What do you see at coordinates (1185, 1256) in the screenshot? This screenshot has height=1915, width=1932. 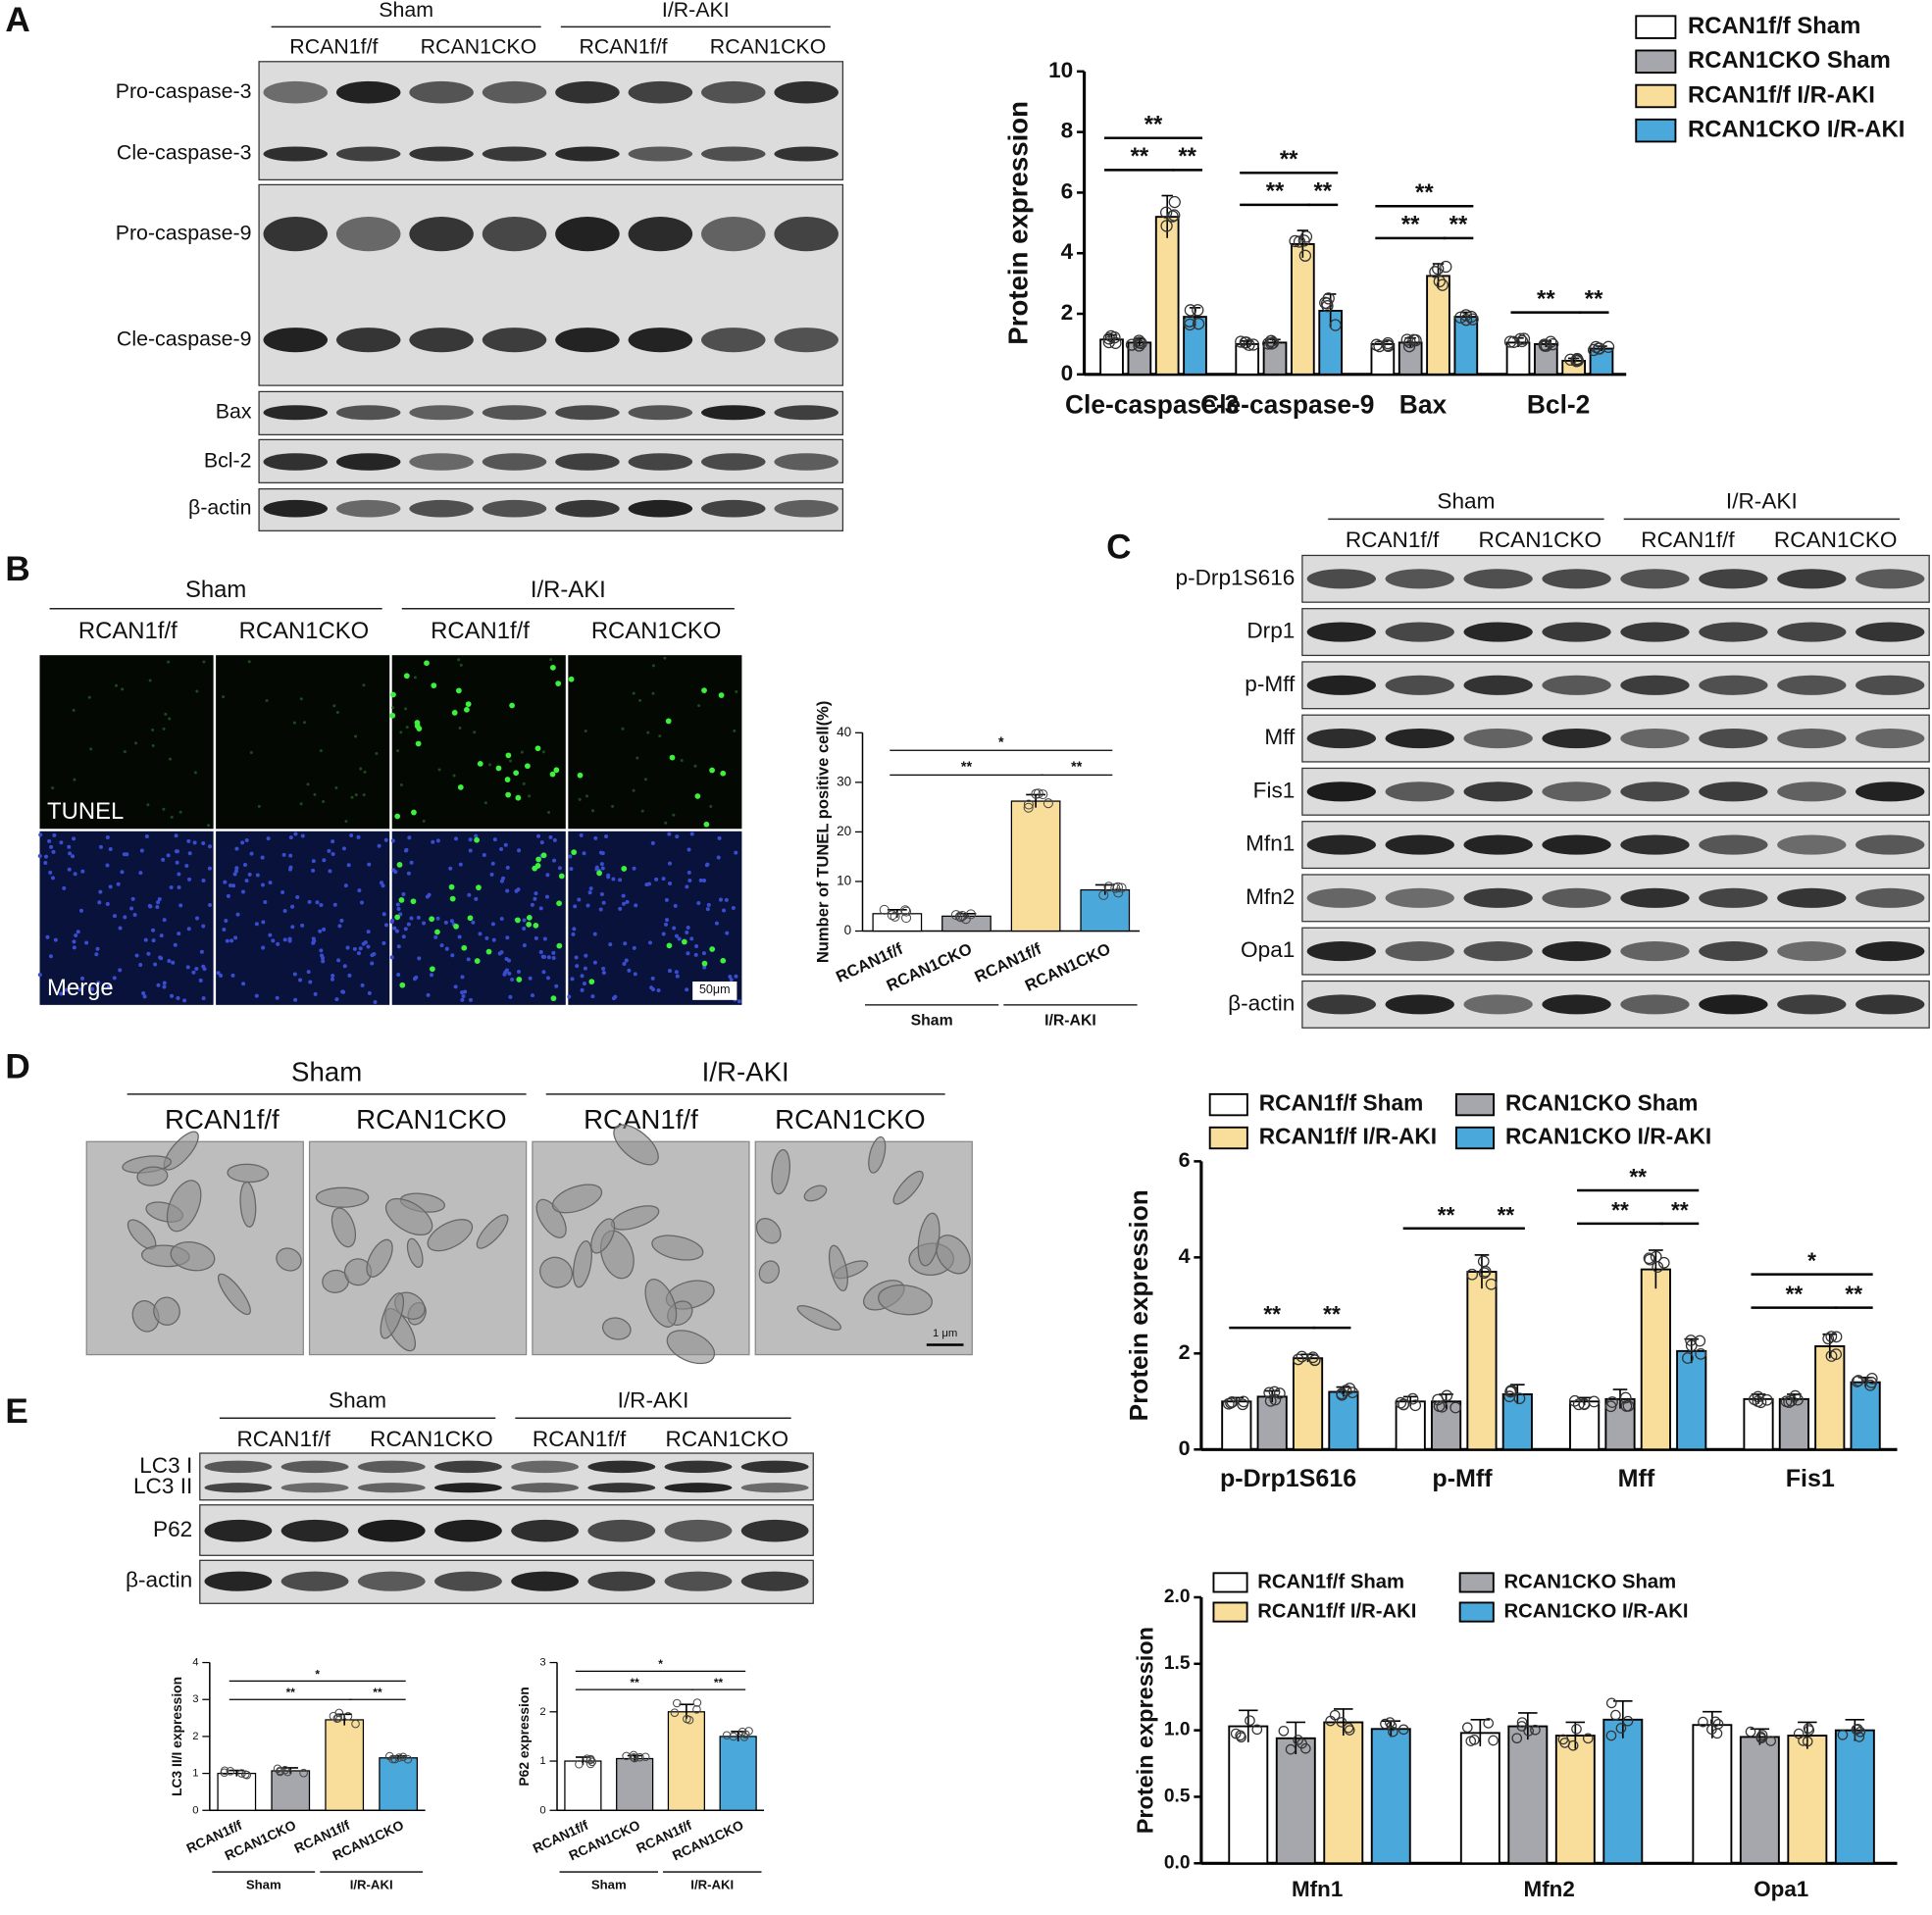 I see `y-tick-label: 4` at bounding box center [1185, 1256].